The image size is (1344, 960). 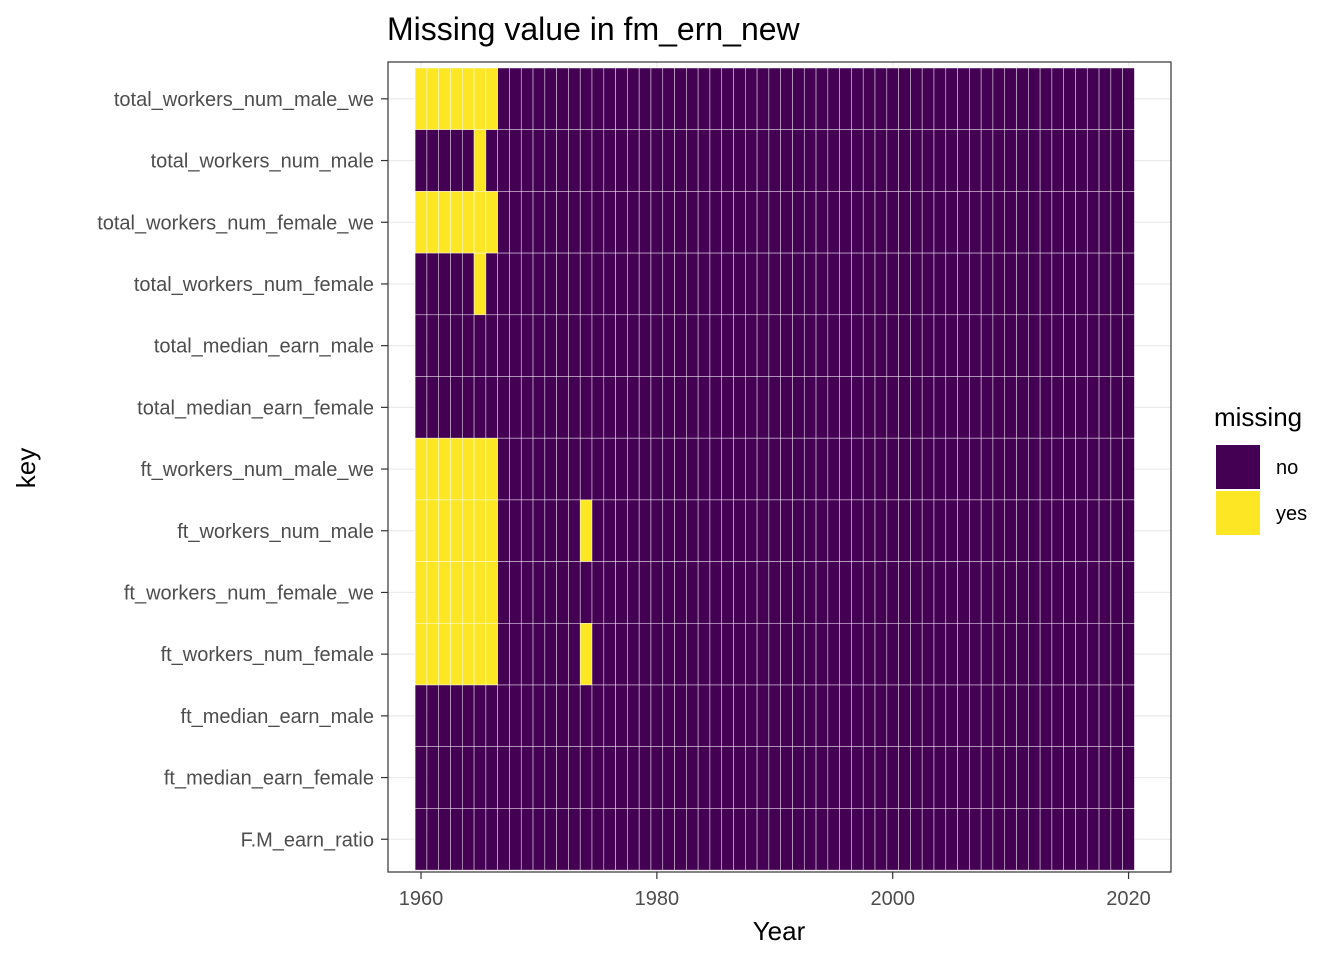 What do you see at coordinates (657, 899) in the screenshot?
I see `x-tick-label: 1980` at bounding box center [657, 899].